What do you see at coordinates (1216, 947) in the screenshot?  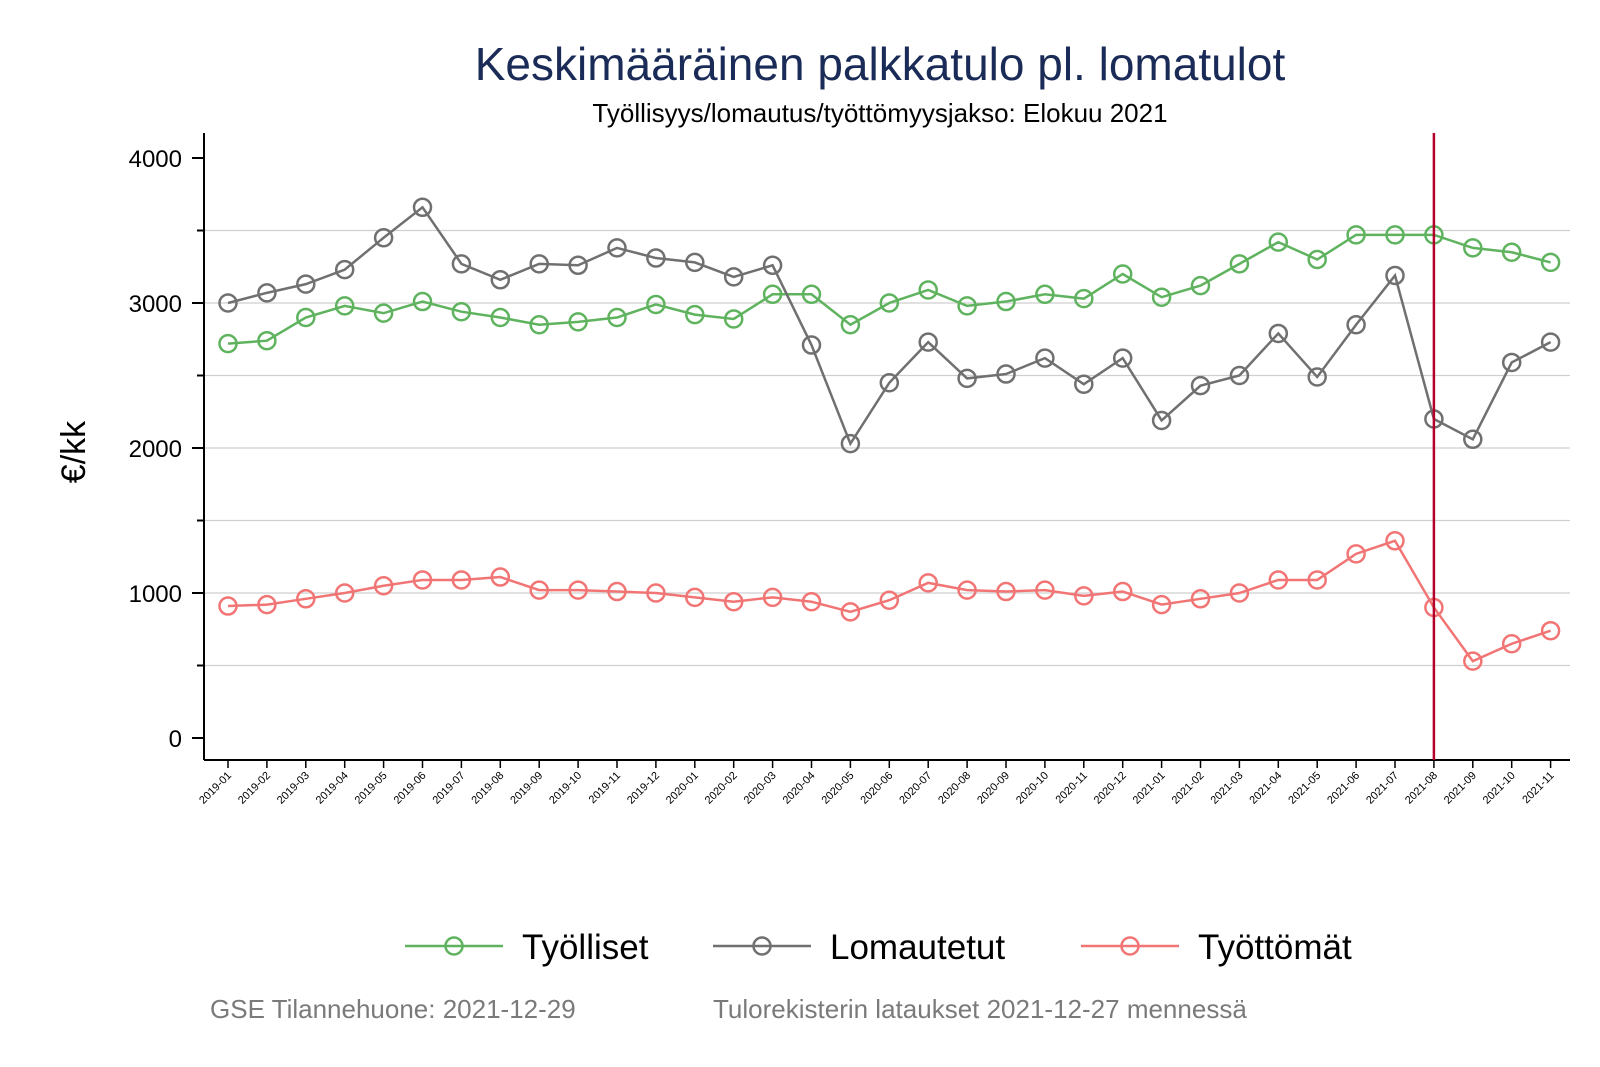 I see `legend-item: Työttömät` at bounding box center [1216, 947].